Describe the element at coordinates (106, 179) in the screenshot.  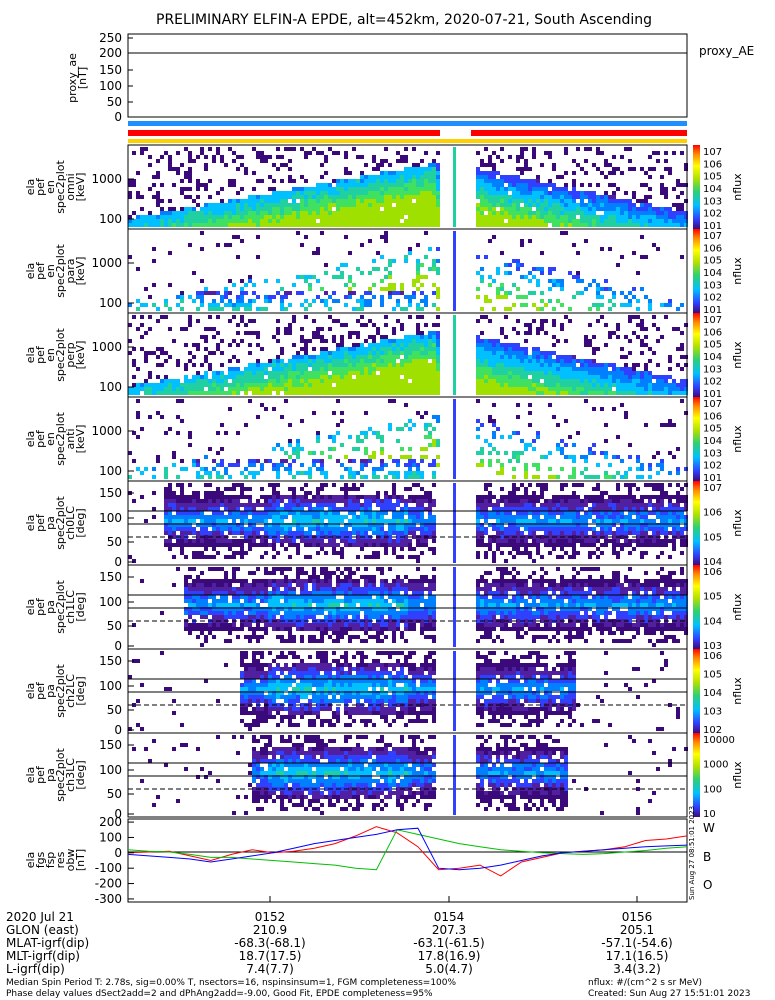
I see `energy-tick-label: 1000` at that location.